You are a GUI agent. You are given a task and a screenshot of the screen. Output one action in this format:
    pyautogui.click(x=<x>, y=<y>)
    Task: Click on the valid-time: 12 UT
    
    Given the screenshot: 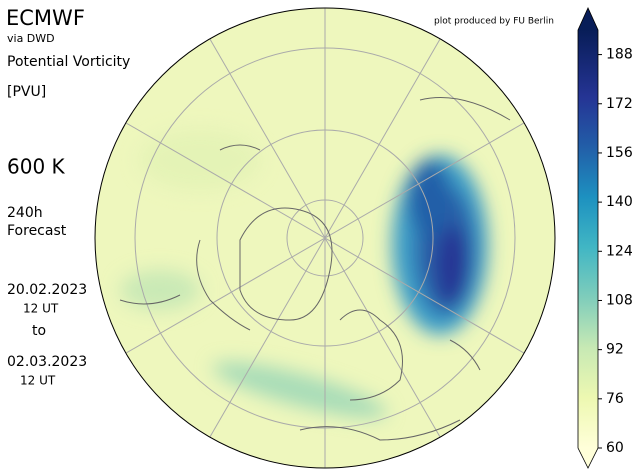 What is the action you would take?
    pyautogui.click(x=38, y=381)
    